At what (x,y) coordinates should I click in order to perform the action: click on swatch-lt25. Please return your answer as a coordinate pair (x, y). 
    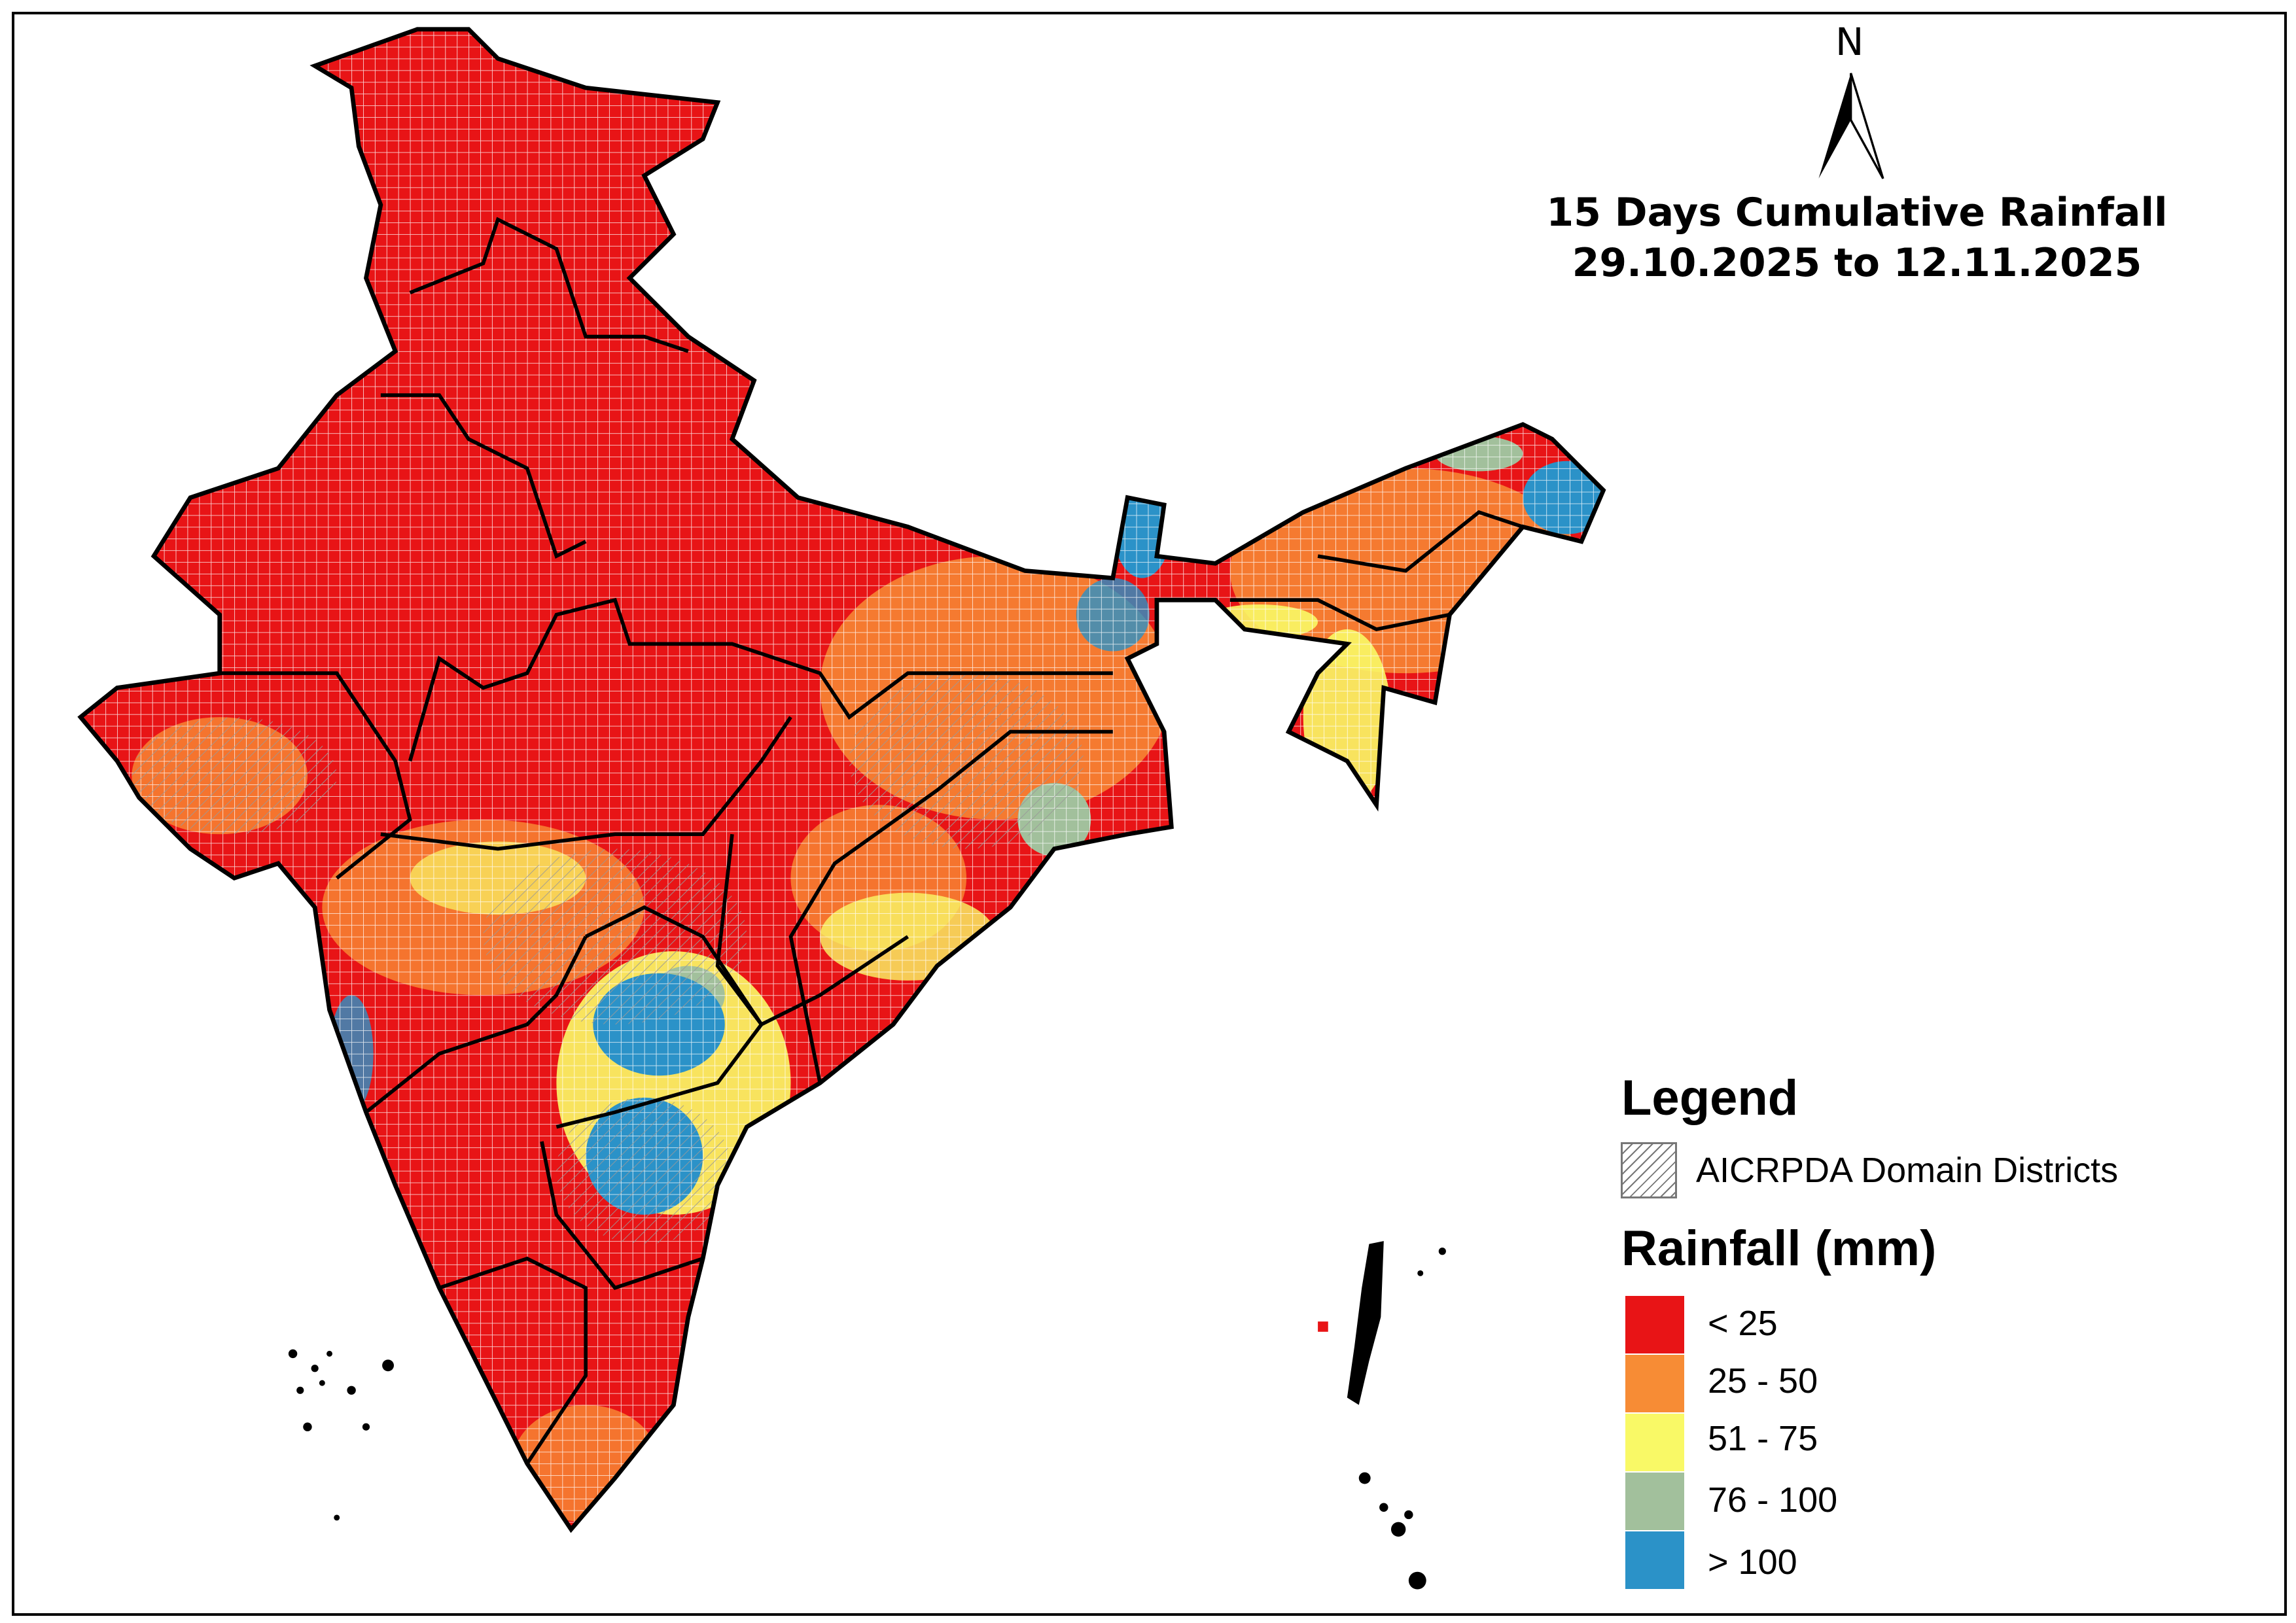
    Looking at the image, I should click on (1654, 1325).